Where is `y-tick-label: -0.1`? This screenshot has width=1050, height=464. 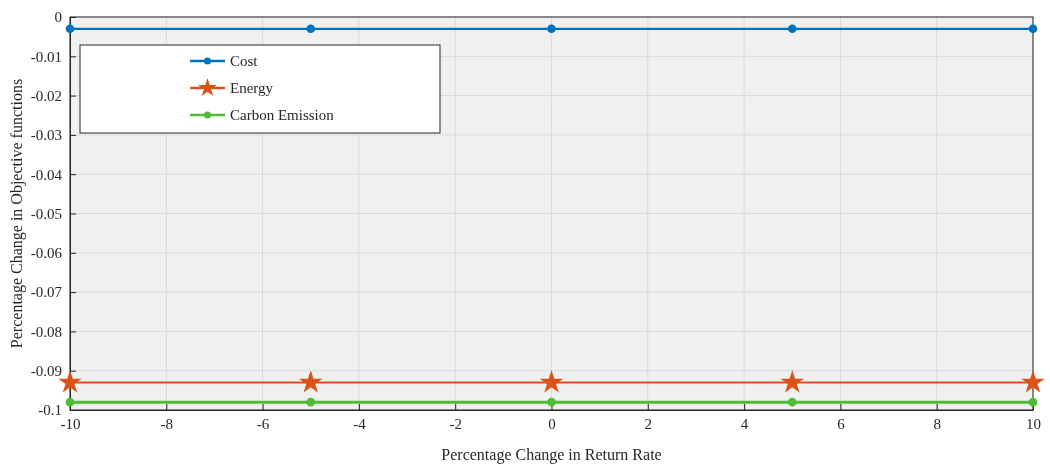 y-tick-label: -0.1 is located at coordinates (50, 410).